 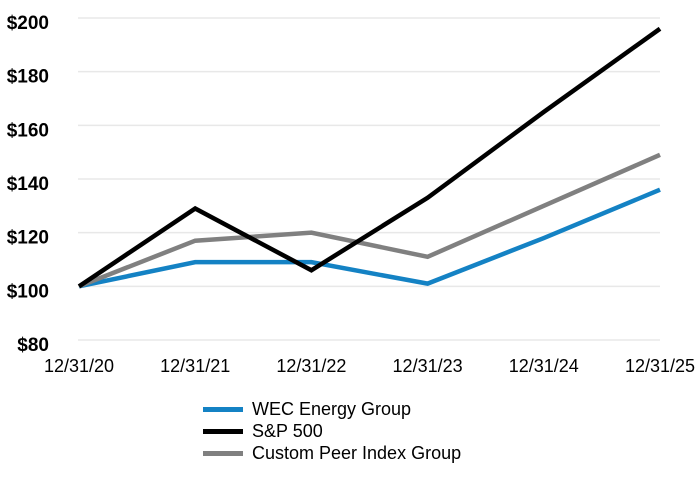 I want to click on y-axis-tick-label: $180, so click(x=28, y=77).